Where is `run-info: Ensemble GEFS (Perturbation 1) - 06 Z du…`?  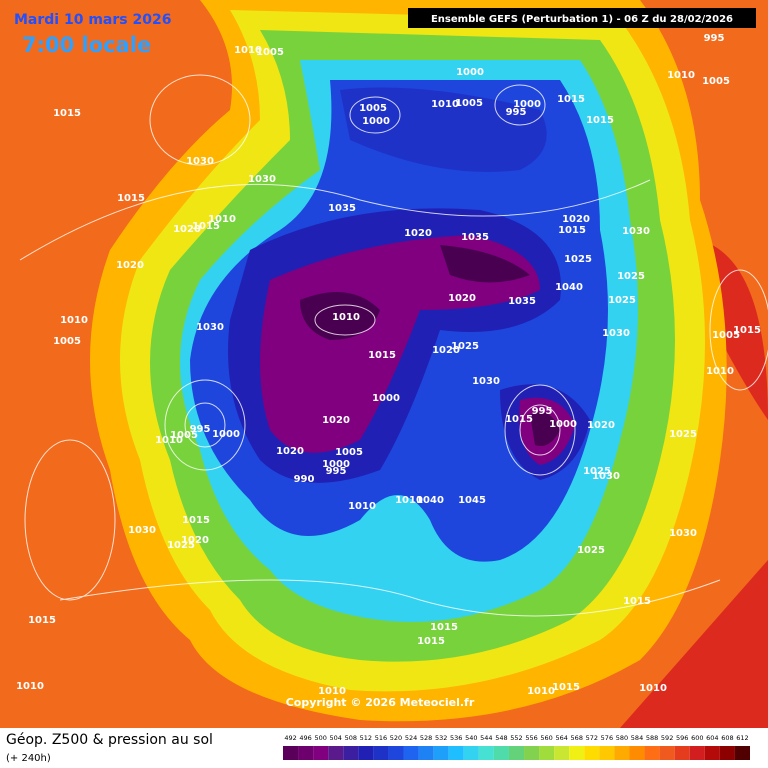
run-info: Ensemble GEFS (Perturbation 1) - 06 Z du… is located at coordinates (582, 19).